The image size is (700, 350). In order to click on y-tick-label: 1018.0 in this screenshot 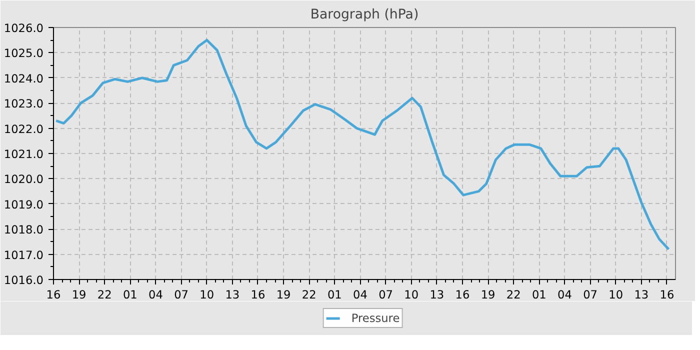, I will do `click(24, 229)`.